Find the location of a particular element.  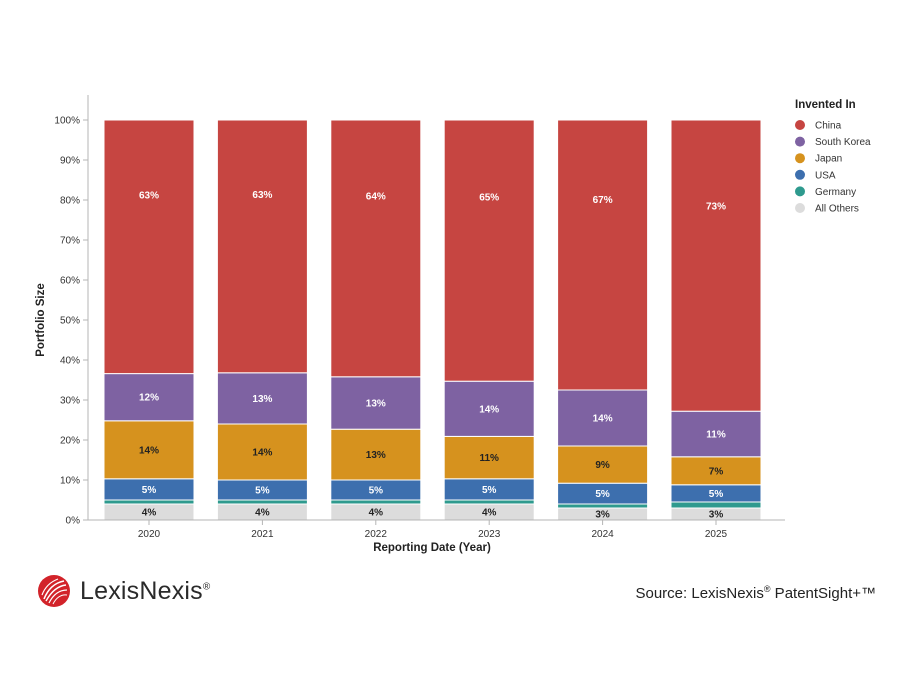

legend-marker-germany is located at coordinates (800, 191).